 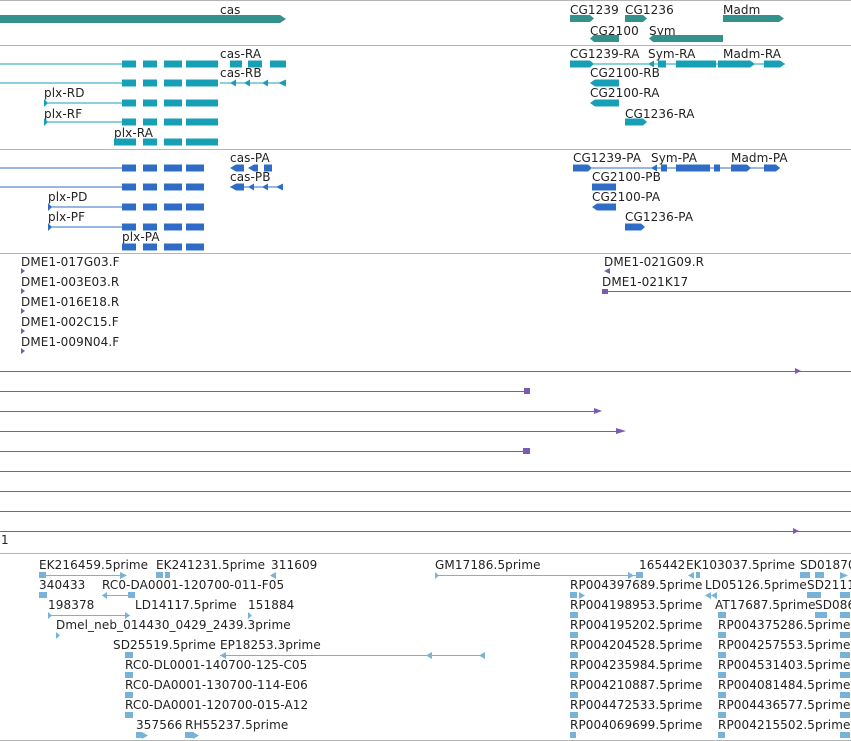 What do you see at coordinates (659, 217) in the screenshot?
I see `cds-label: CG1236-PA` at bounding box center [659, 217].